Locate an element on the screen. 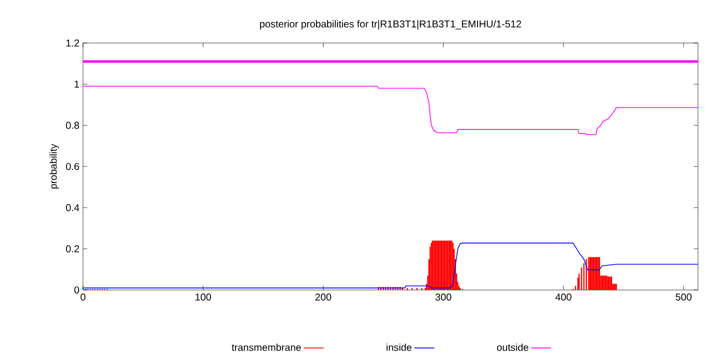  chart-title: posterior probabilities for tr|R1B3T1|R1B3T1_EMIHU/1-512 is located at coordinates (391, 25).